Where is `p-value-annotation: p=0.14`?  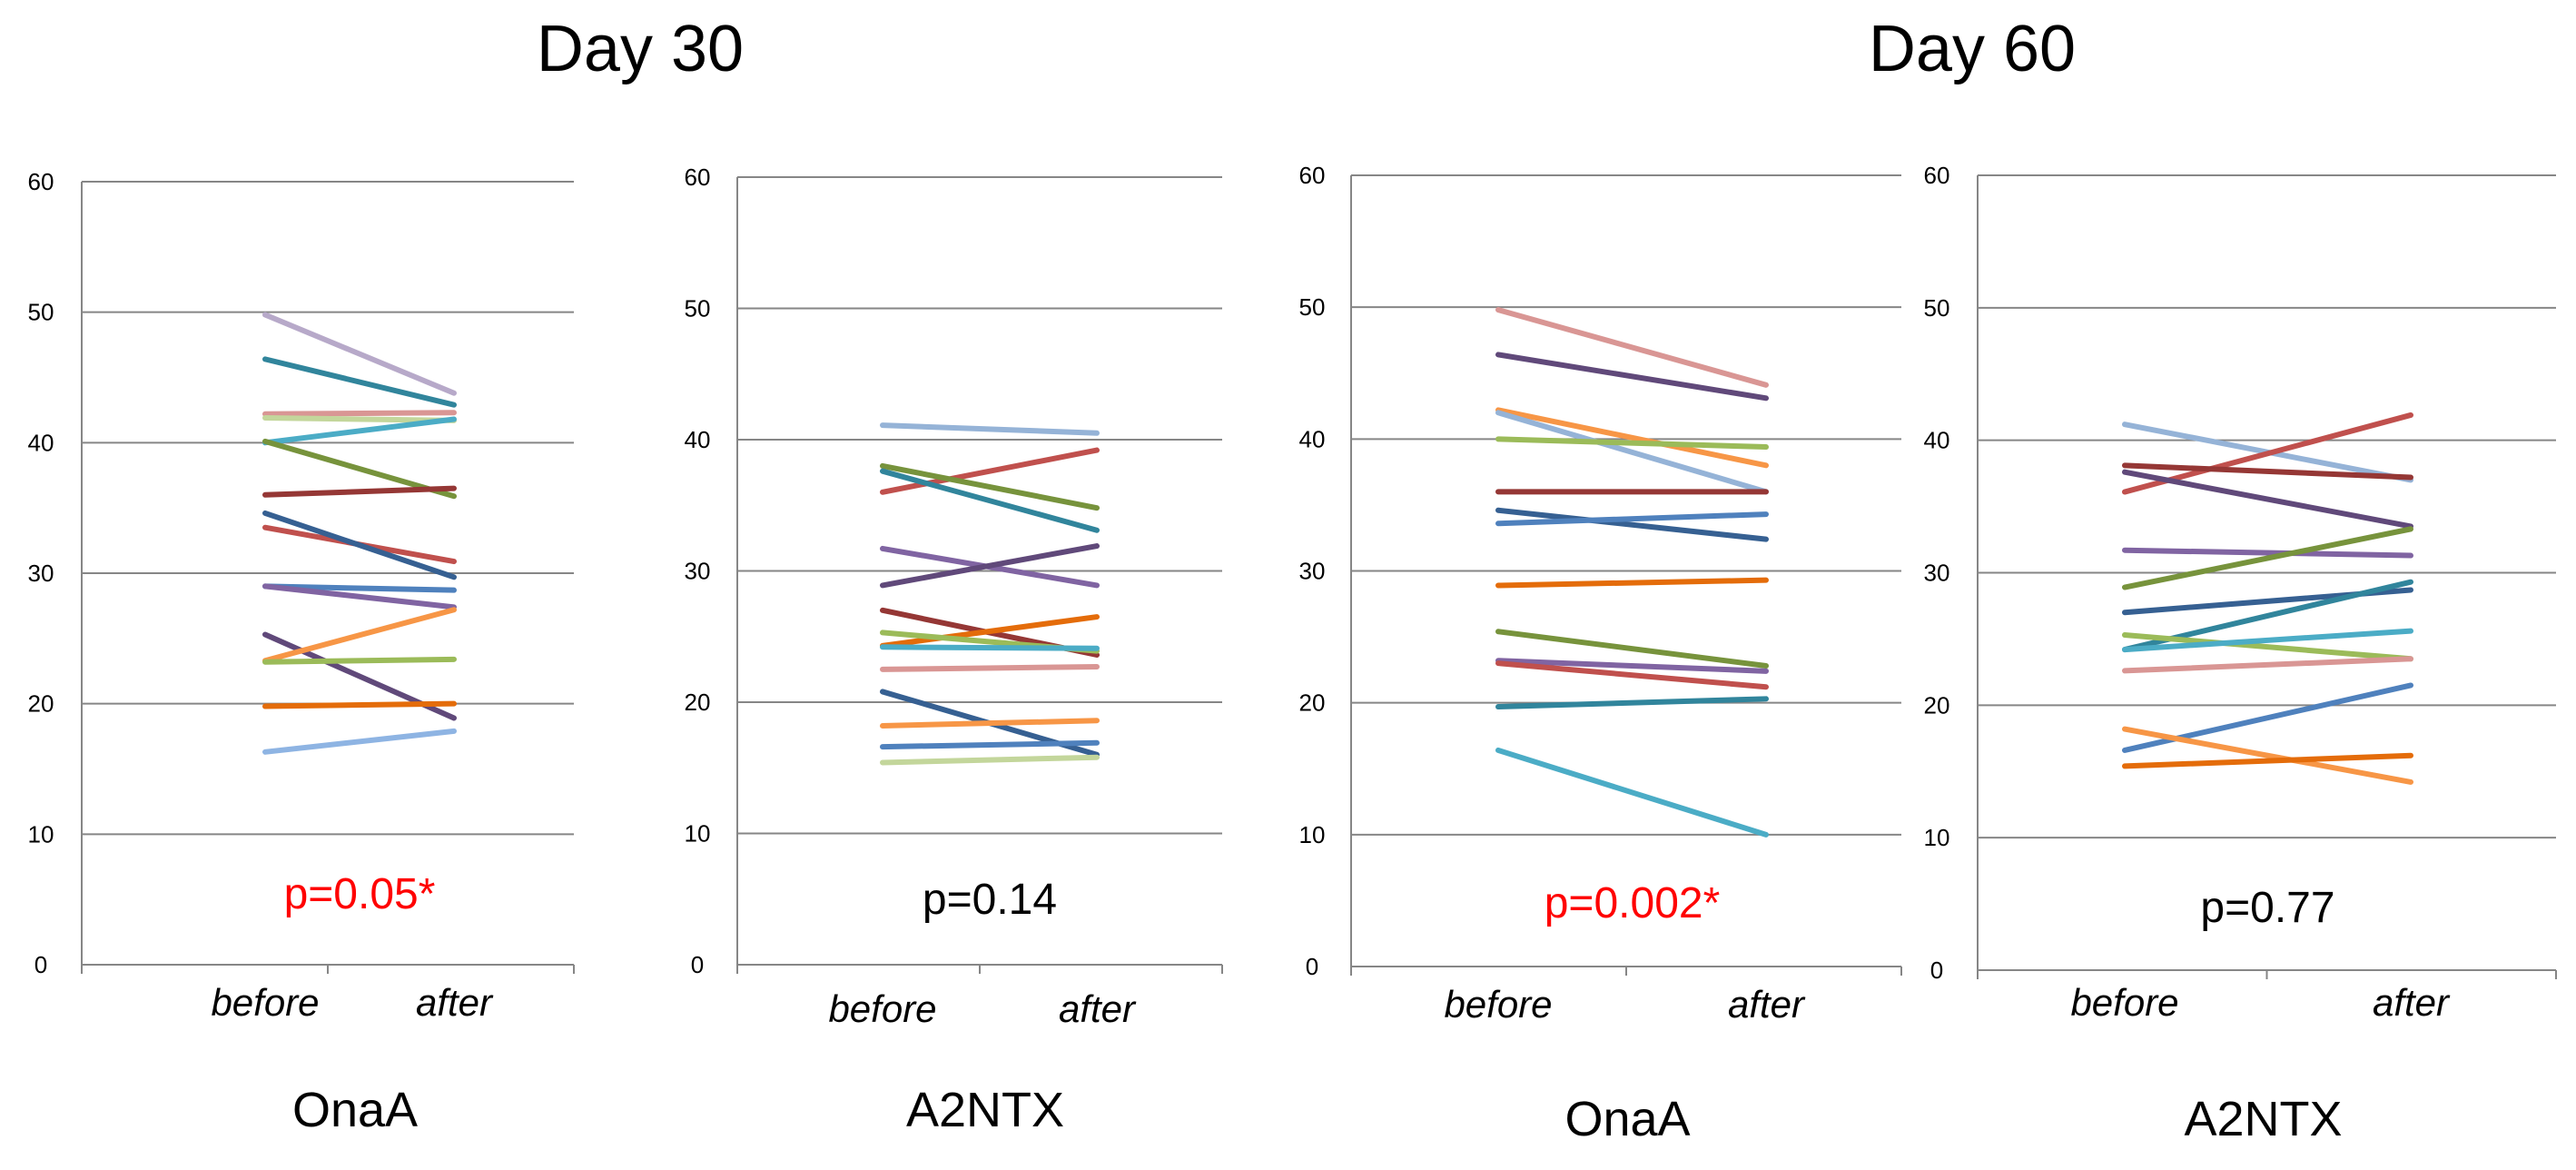 p-value-annotation: p=0.14 is located at coordinates (990, 900).